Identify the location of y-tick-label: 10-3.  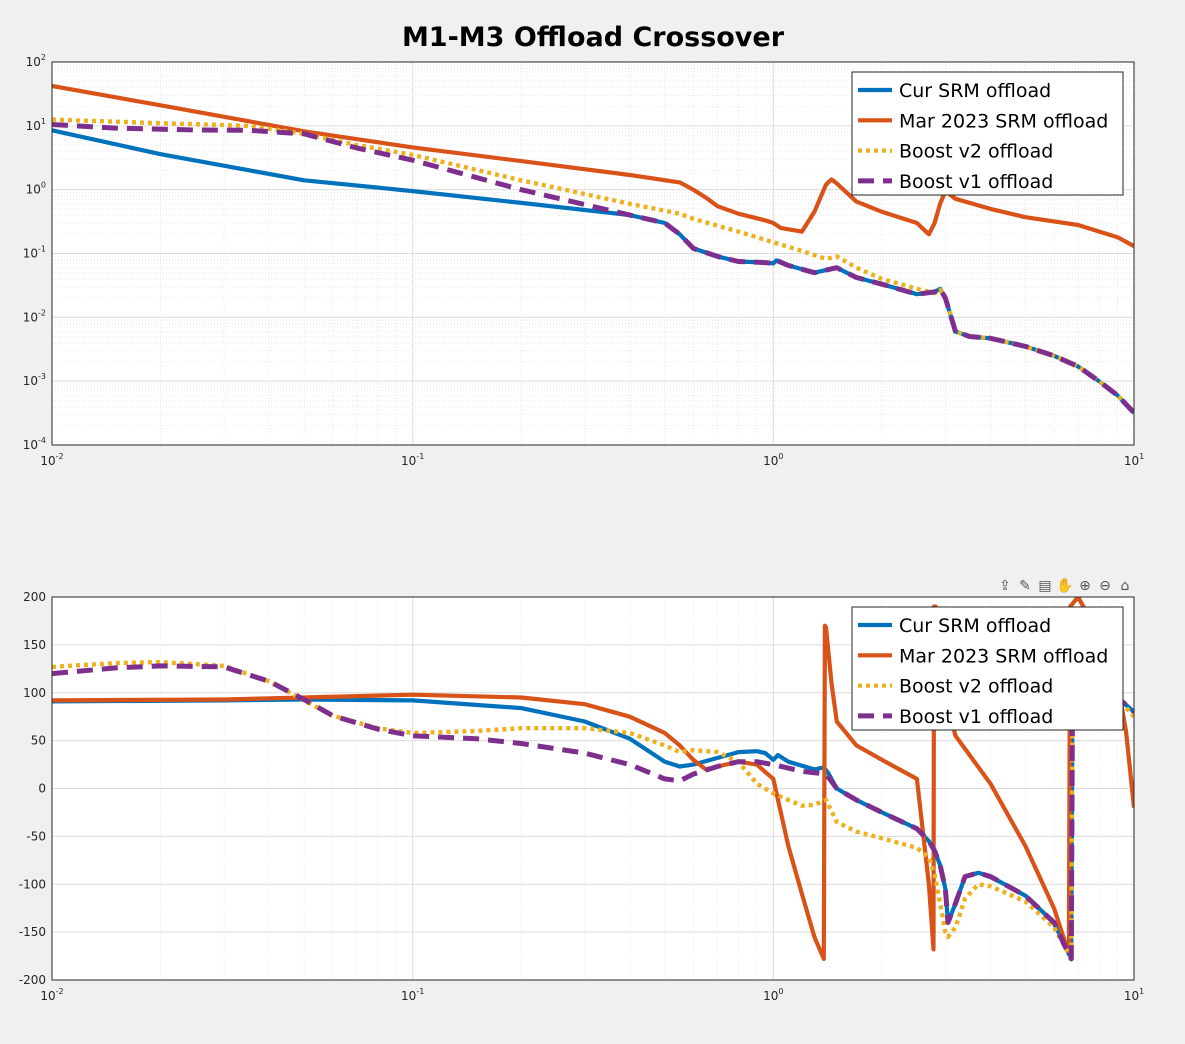
(34, 380).